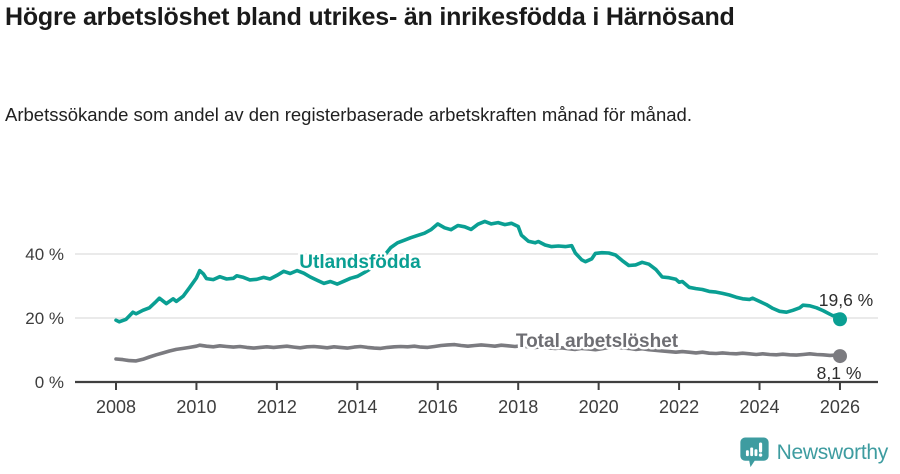  Describe the element at coordinates (597, 341) in the screenshot. I see `series-label-total: Total arbetslöshet` at that location.